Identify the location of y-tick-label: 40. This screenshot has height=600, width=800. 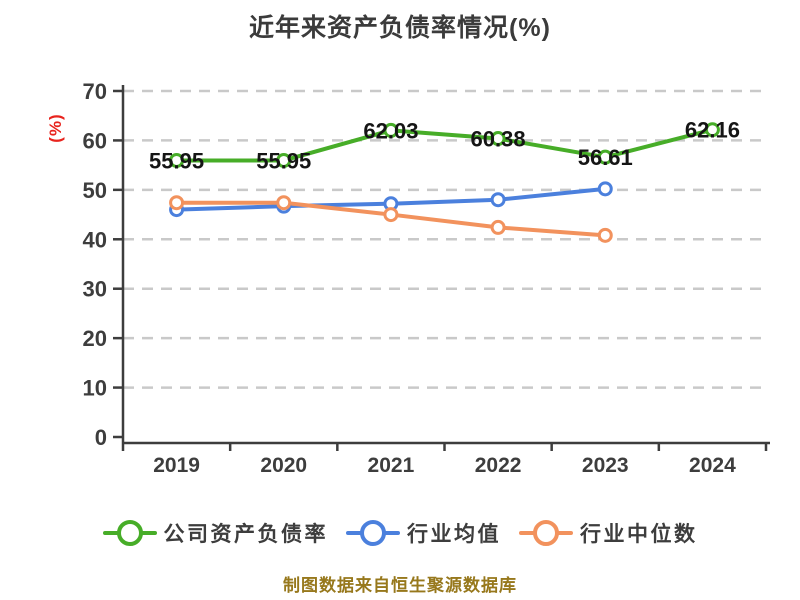
(95, 239).